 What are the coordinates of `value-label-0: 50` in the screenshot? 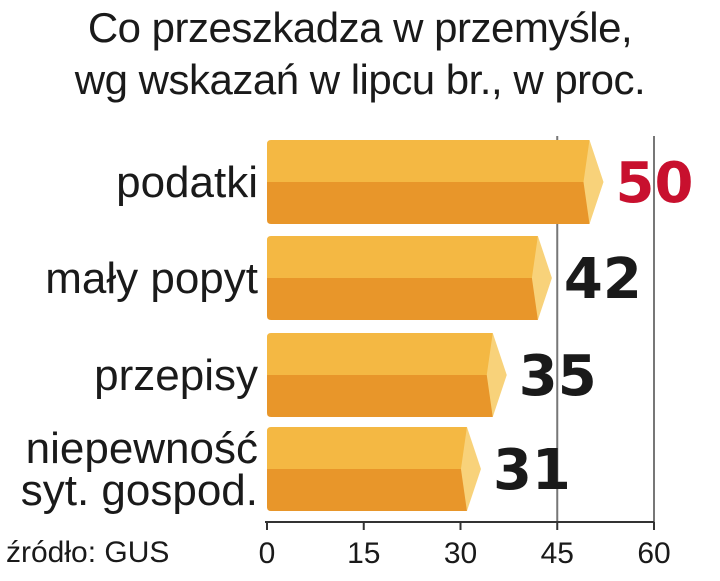 It's located at (655, 183).